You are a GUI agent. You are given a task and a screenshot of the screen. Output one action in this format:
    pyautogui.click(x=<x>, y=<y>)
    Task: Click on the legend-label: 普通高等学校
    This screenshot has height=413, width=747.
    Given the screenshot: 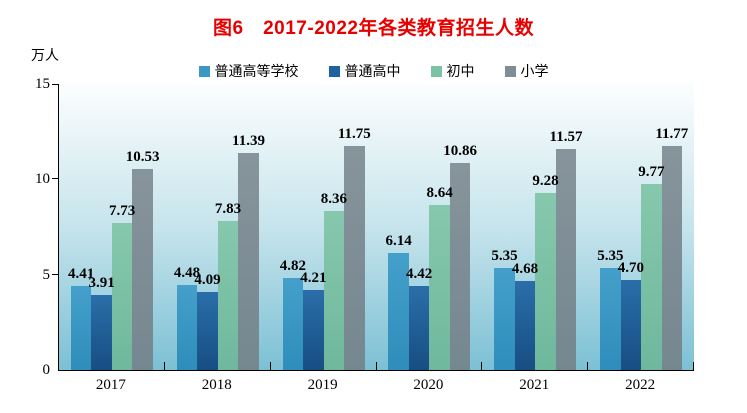 What is the action you would take?
    pyautogui.click(x=256, y=72)
    